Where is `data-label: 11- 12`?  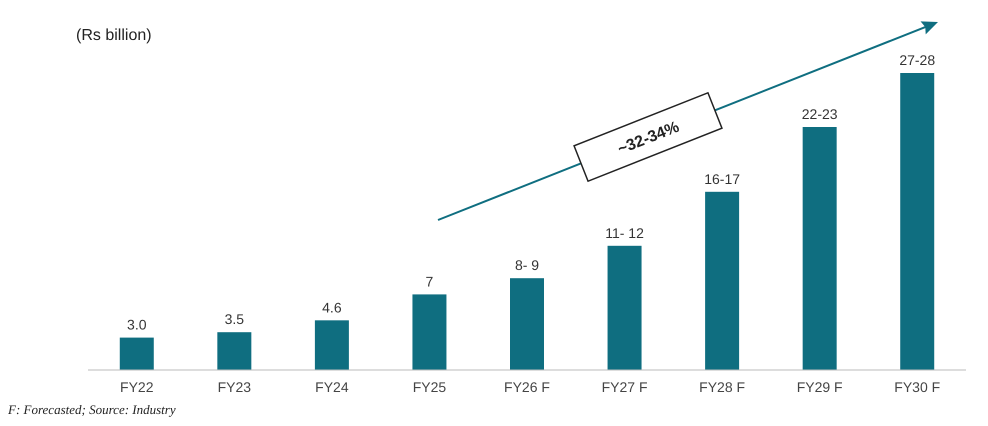 data-label: 11- 12 is located at coordinates (624, 232).